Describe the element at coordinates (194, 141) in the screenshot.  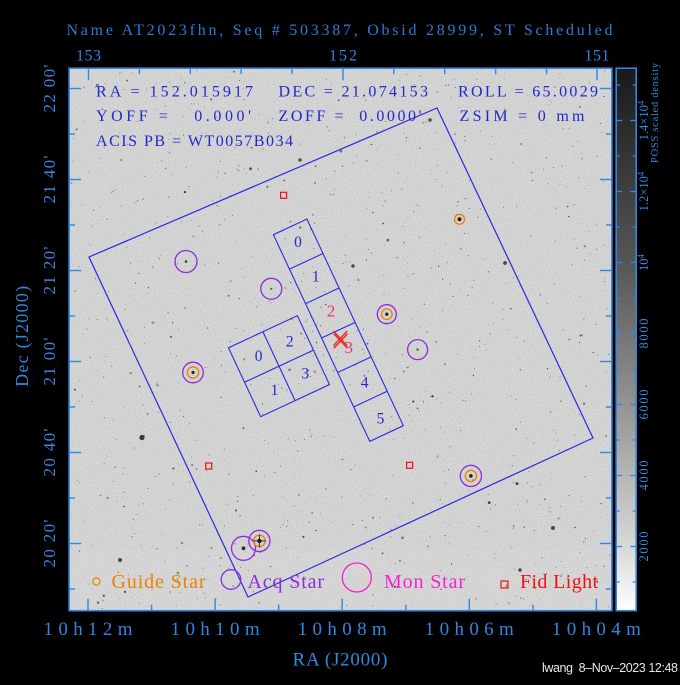
I see `svg-text: ACIS PB = WT0057B034` at that location.